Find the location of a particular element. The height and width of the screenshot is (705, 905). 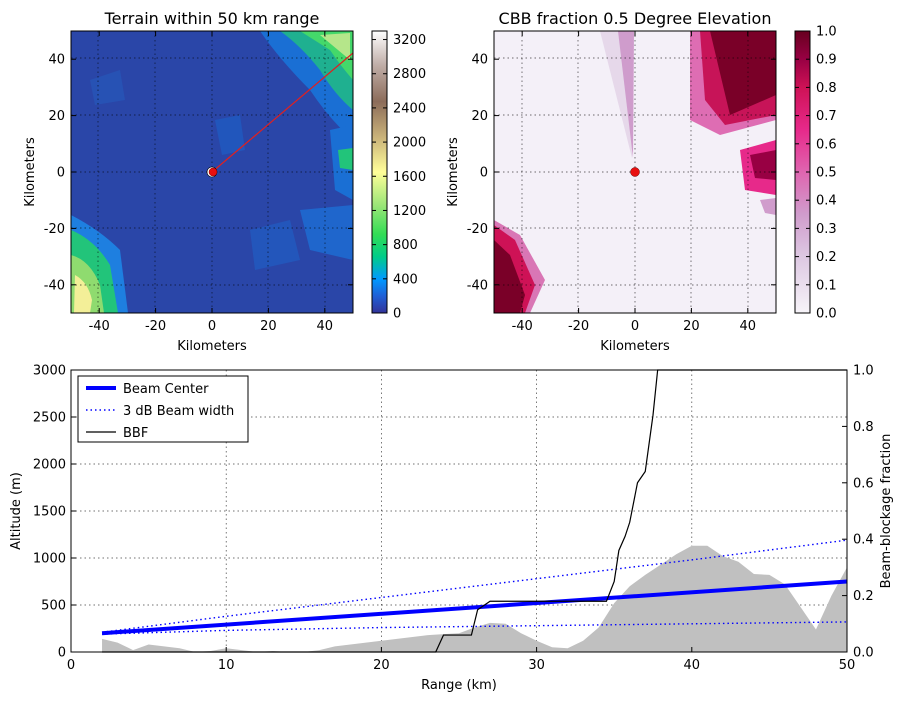

cbb-ylabel: Kilometers is located at coordinates (453, 172).